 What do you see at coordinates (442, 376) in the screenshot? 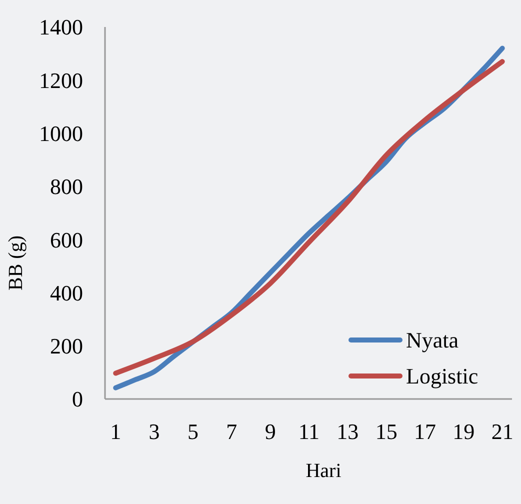
I see `legend-label: Logistic` at bounding box center [442, 376].